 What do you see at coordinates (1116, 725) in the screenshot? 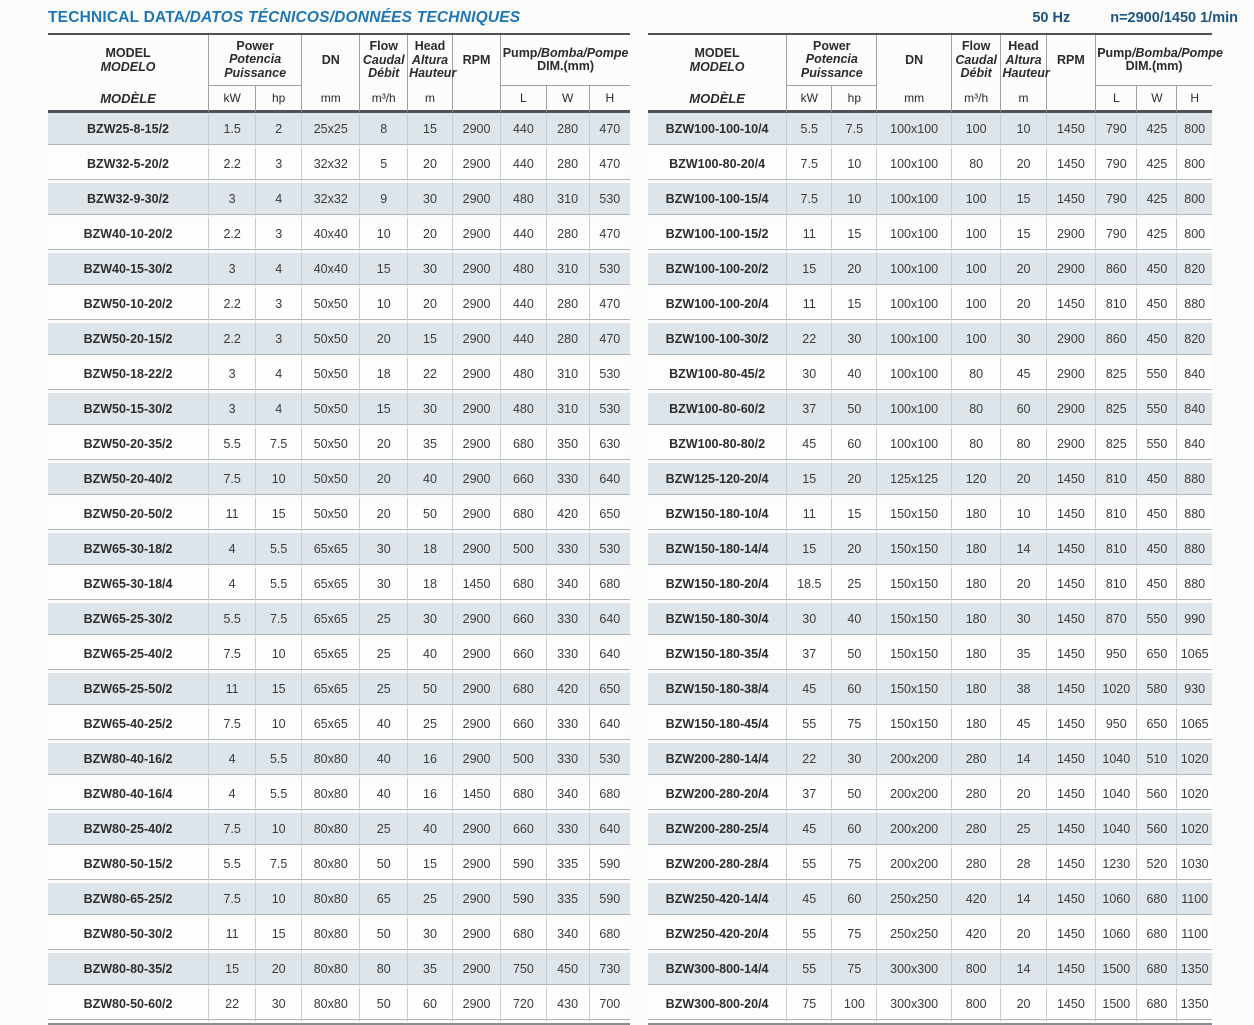
I see `value-cell: 950` at bounding box center [1116, 725].